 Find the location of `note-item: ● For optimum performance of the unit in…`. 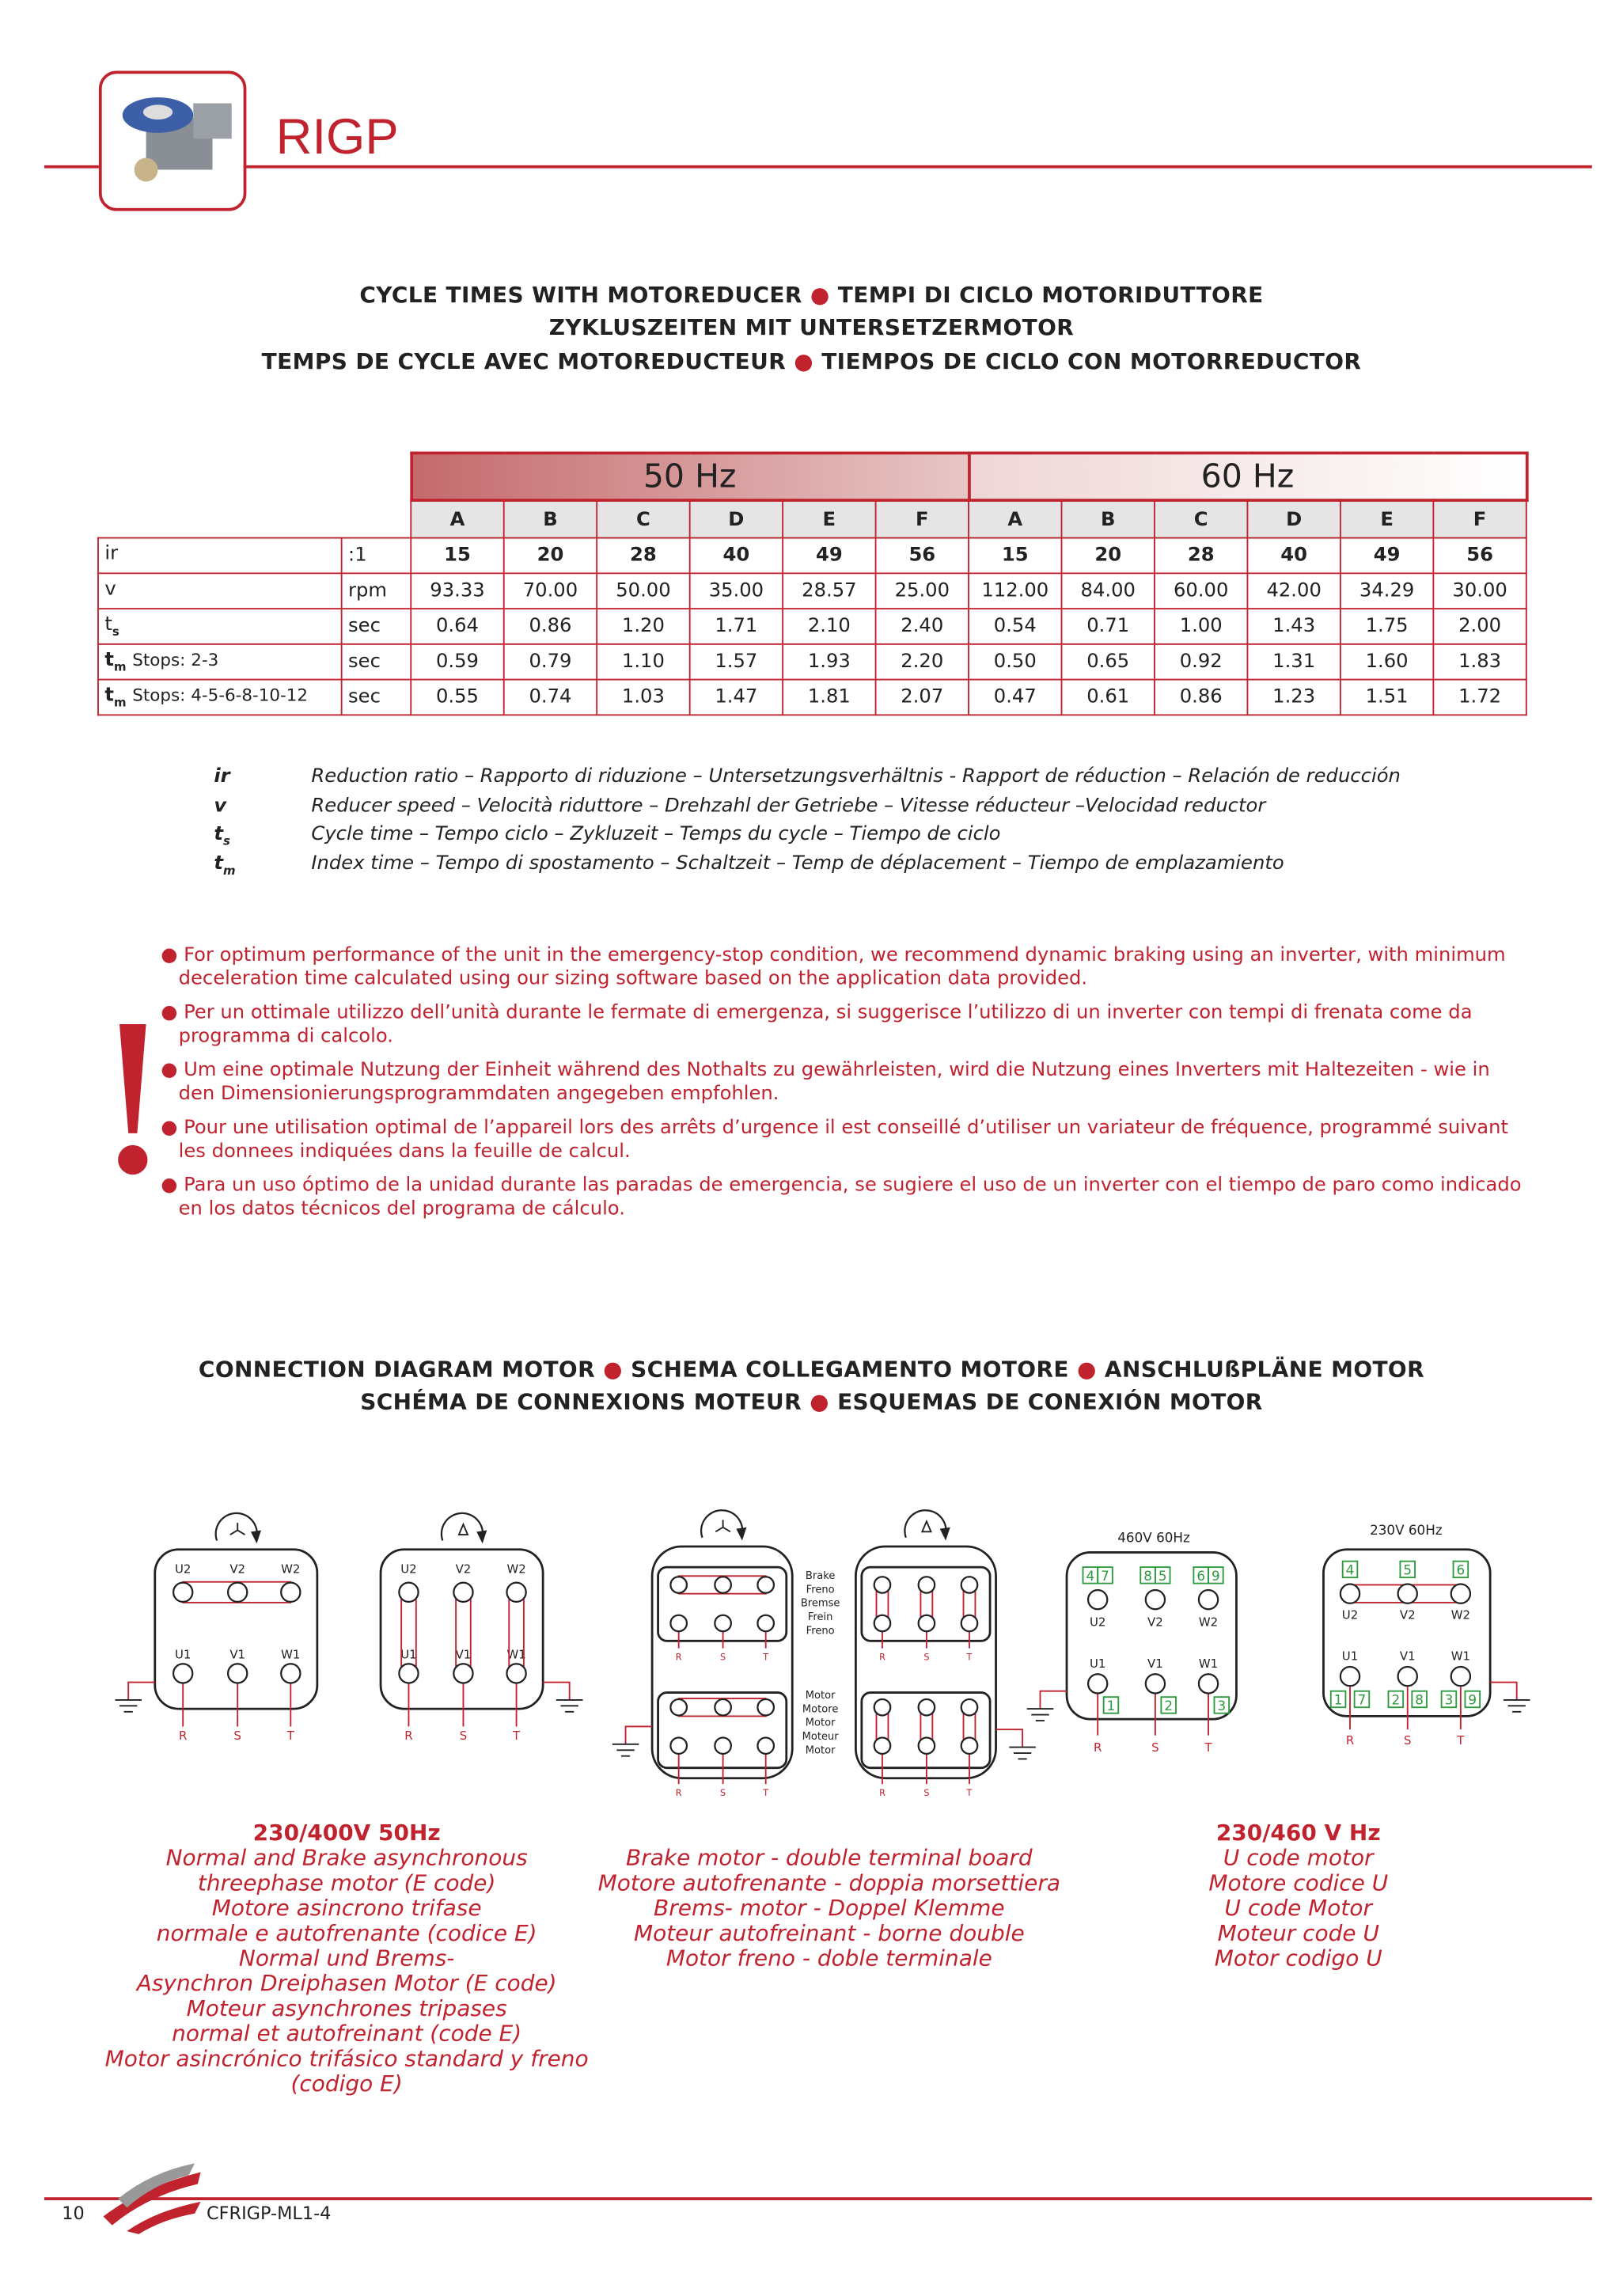

note-item: ● For optimum performance of the unit in… is located at coordinates (833, 967).